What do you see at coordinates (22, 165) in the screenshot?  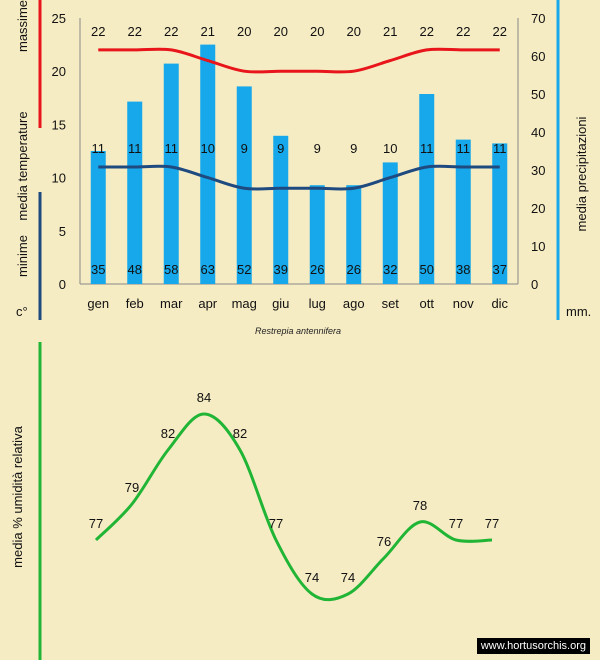 I see `left-axis-title: media temperature` at bounding box center [22, 165].